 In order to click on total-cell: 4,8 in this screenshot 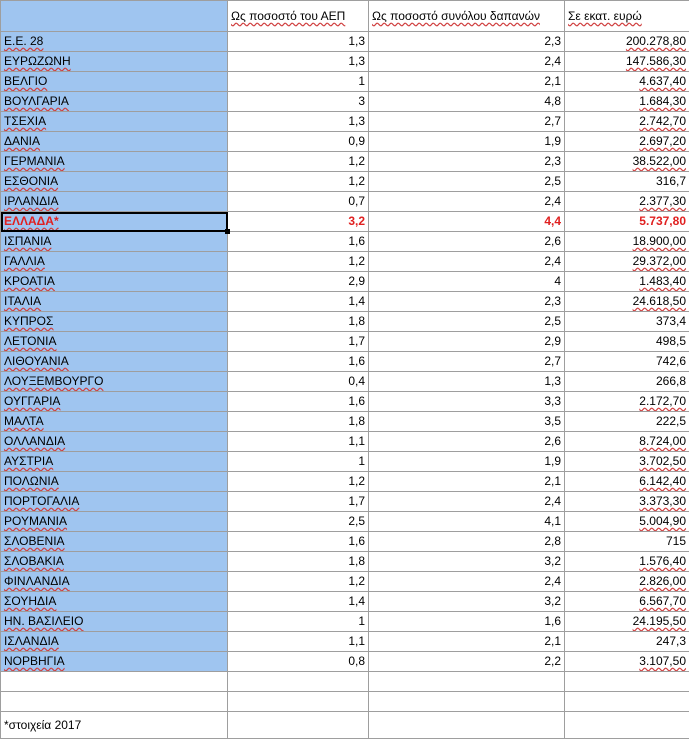, I will do `click(467, 102)`.